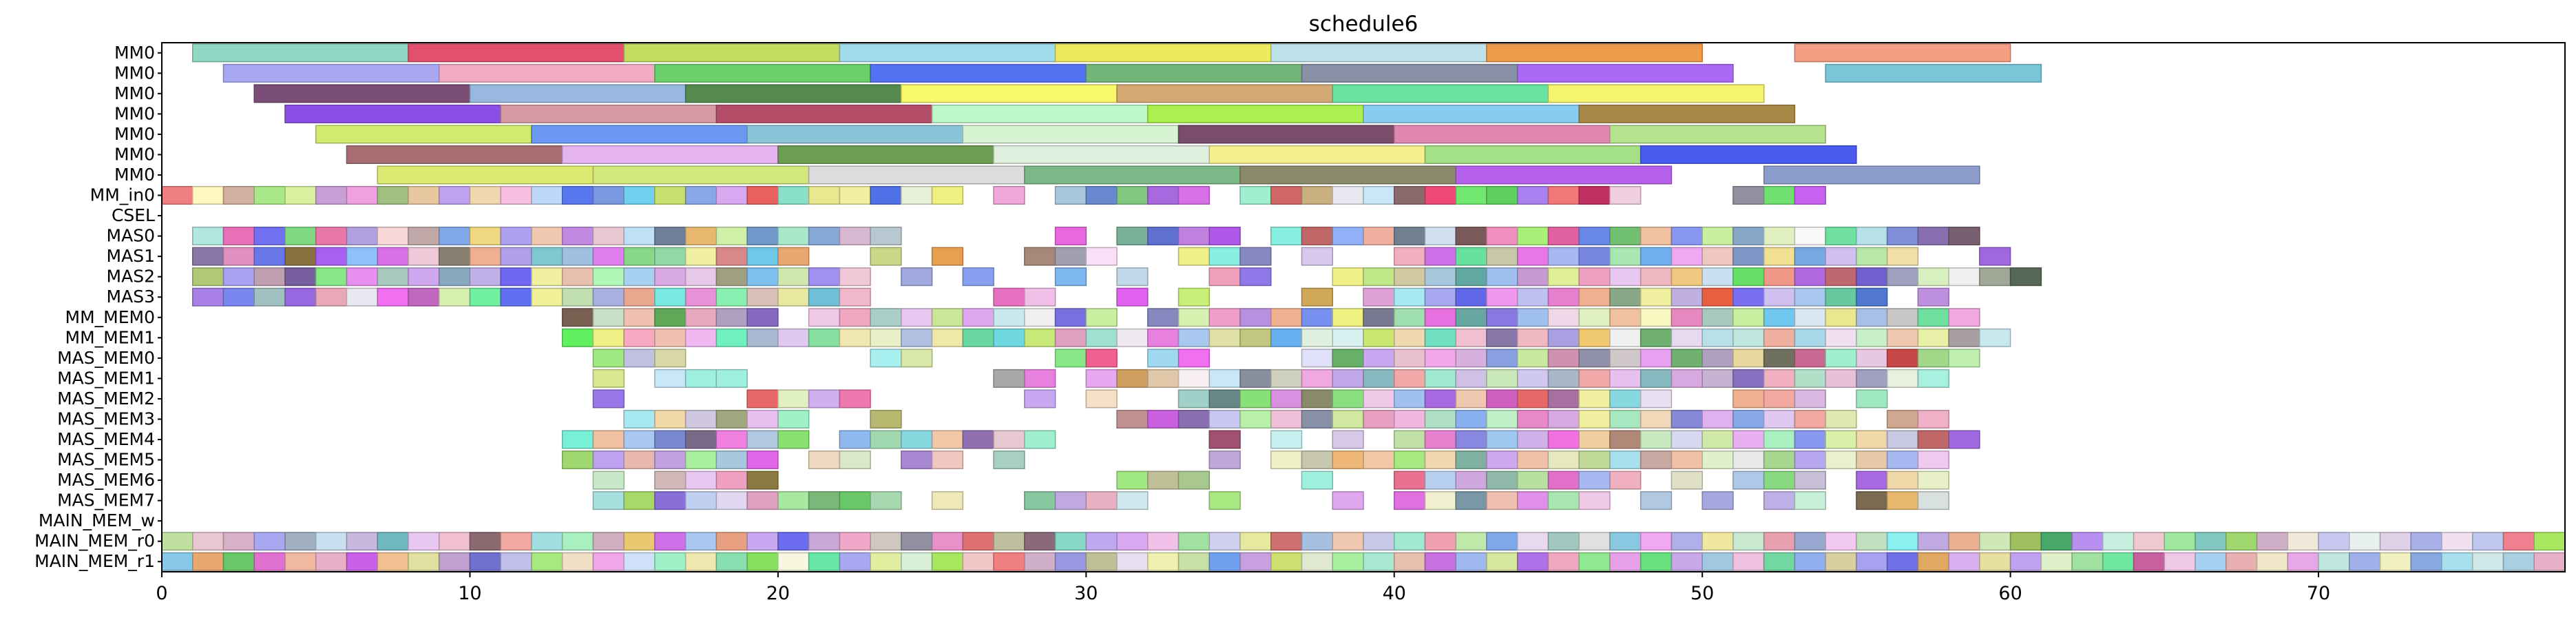 This screenshot has height=620, width=2576. I want to click on y-tick-label: MAS_MEM7, so click(106, 500).